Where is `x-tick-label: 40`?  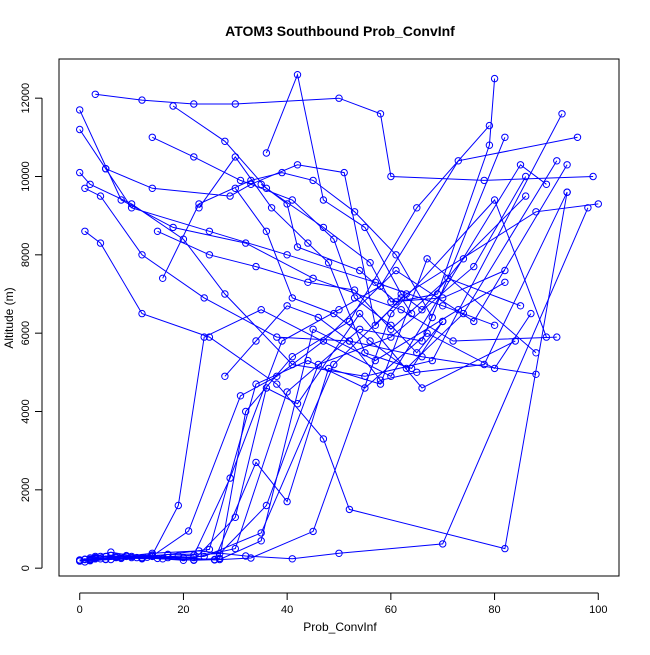
x-tick-label: 40 is located at coordinates (287, 610).